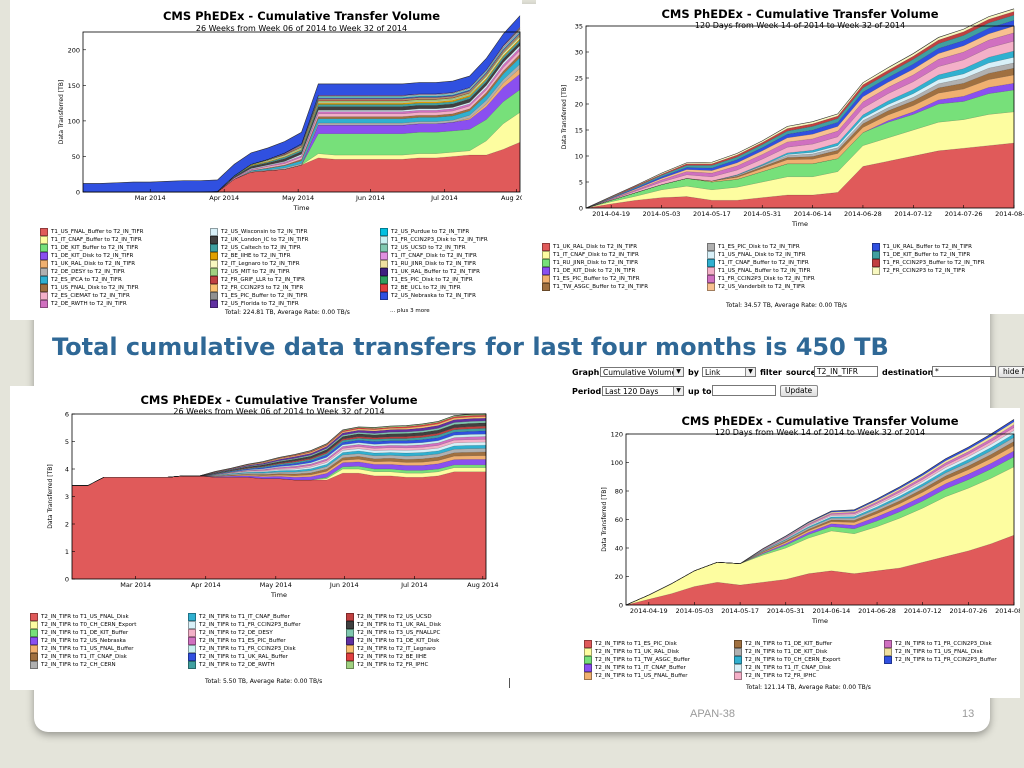  What do you see at coordinates (729, 372) in the screenshot?
I see `by-select: Link ▼` at bounding box center [729, 372].